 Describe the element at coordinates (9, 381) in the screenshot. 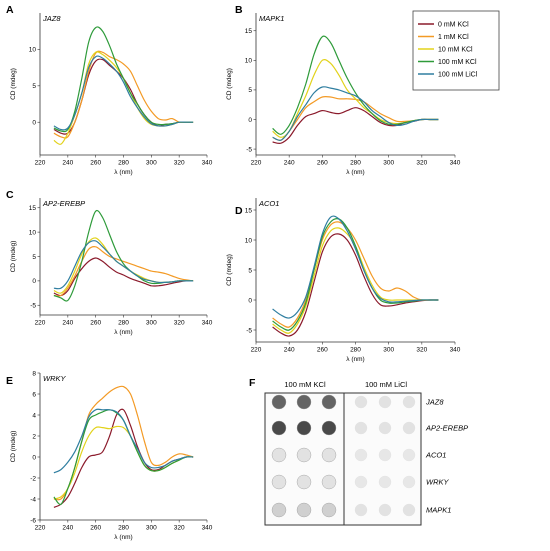

I see `panel-label-E: E` at that location.